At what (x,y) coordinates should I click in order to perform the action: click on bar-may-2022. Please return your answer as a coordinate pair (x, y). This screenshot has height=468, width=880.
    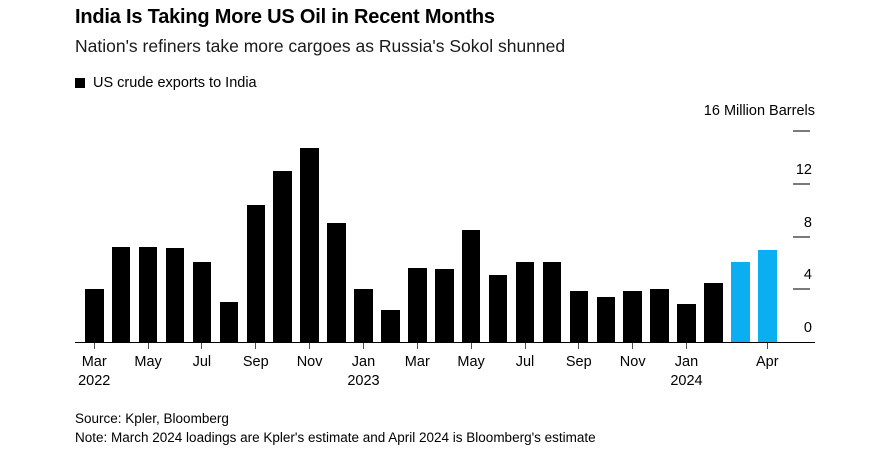
    Looking at the image, I should click on (148, 294).